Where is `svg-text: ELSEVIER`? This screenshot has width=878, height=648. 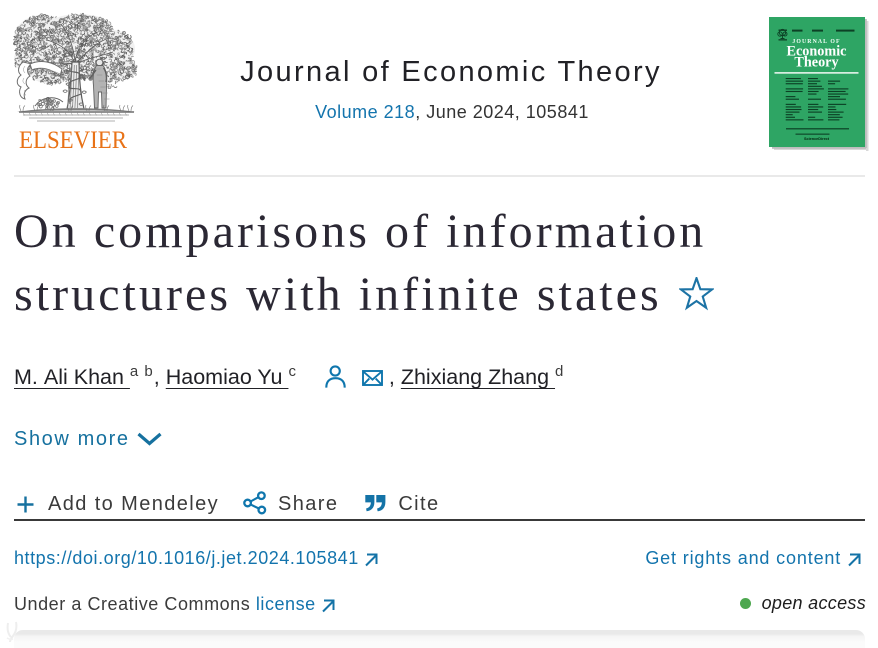 svg-text: ELSEVIER is located at coordinates (73, 139).